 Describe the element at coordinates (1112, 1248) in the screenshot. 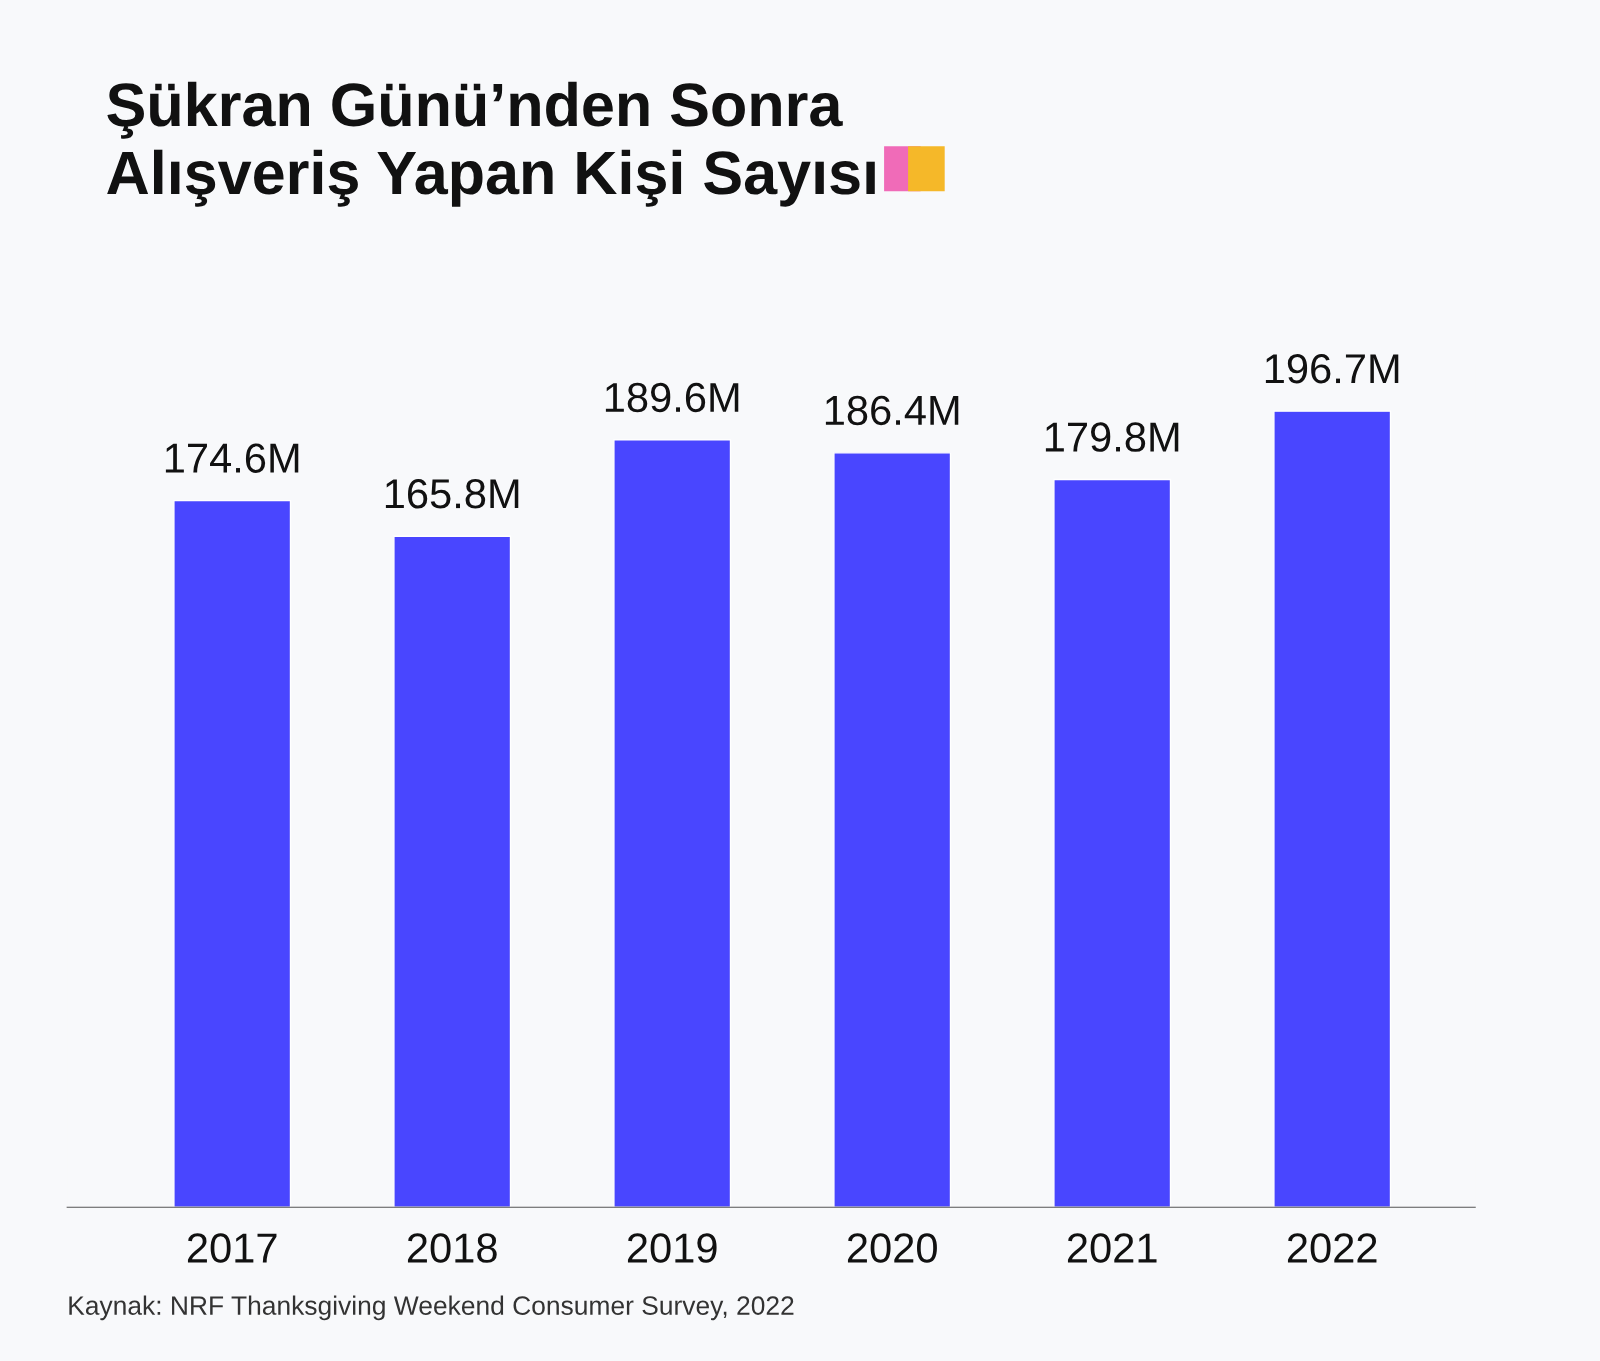

I see `x-tick-label: 2021` at that location.